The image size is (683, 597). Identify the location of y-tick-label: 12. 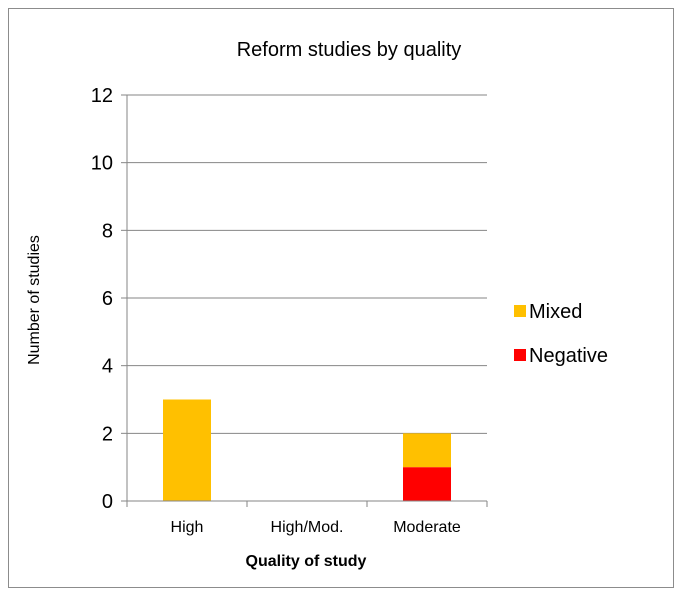
(102, 96).